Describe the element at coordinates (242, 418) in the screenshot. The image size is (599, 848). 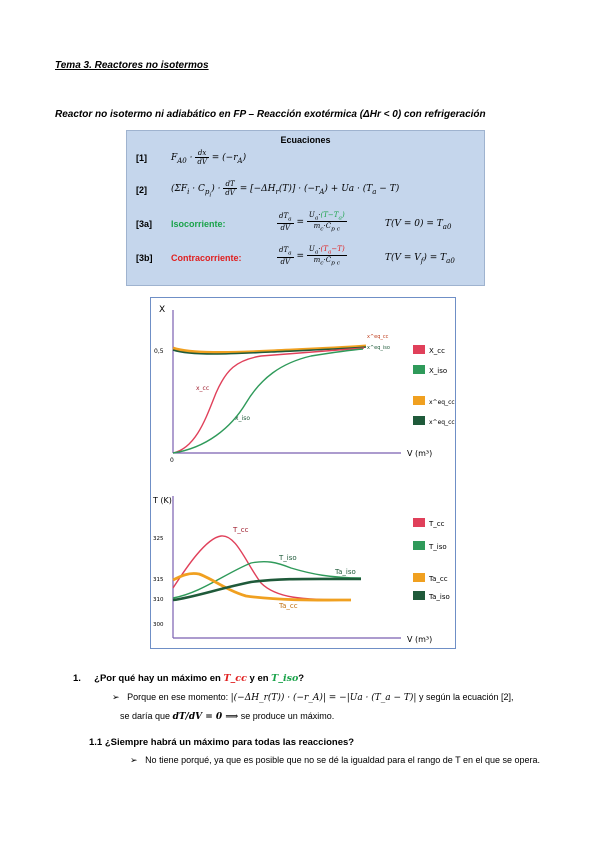
I see `label-x-iso: x_iso` at that location.